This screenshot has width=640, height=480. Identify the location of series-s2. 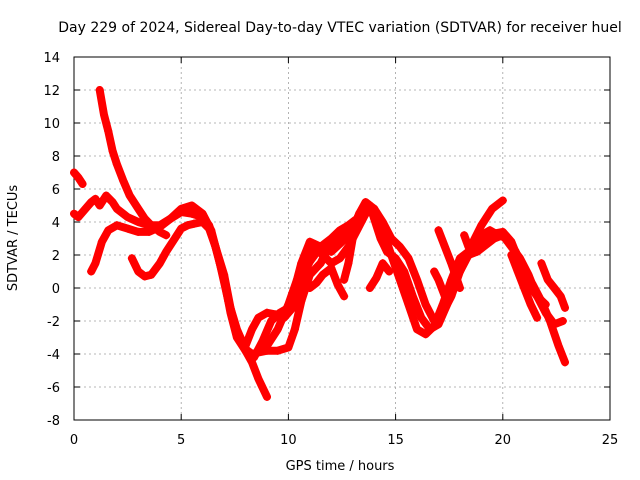
(133, 163).